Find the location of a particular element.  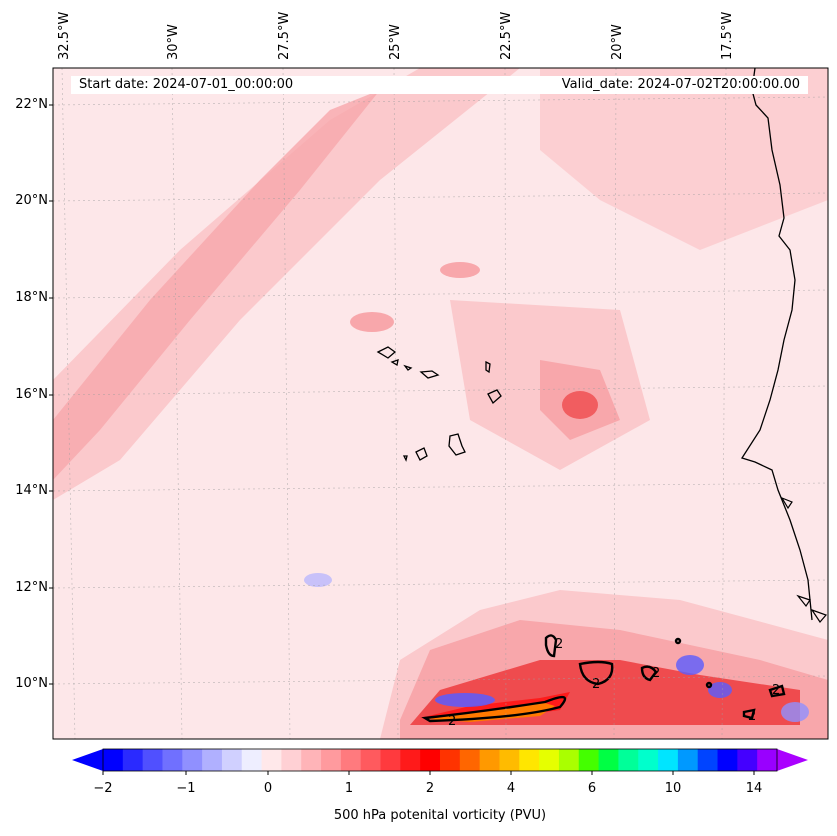

colorbar-tick-label: 14 is located at coordinates (754, 788).